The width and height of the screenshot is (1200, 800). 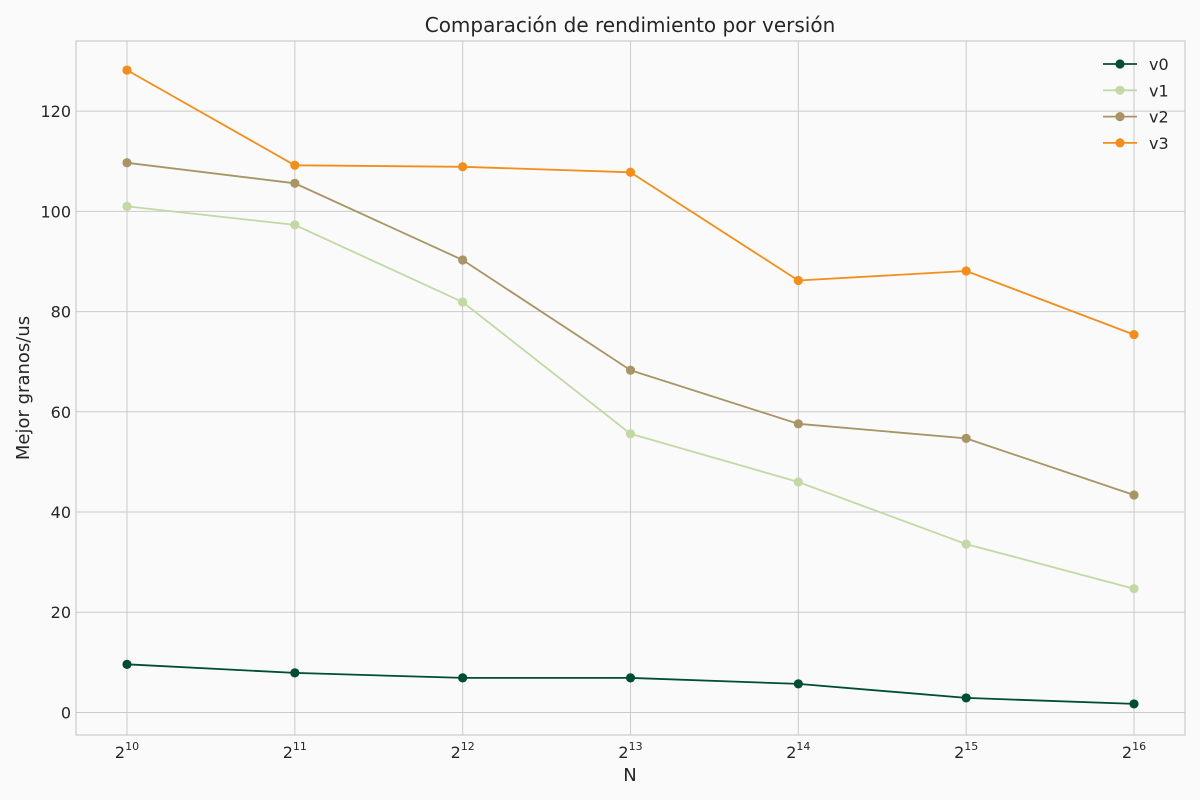 What do you see at coordinates (61, 612) in the screenshot?
I see `y-tick-label: 20` at bounding box center [61, 612].